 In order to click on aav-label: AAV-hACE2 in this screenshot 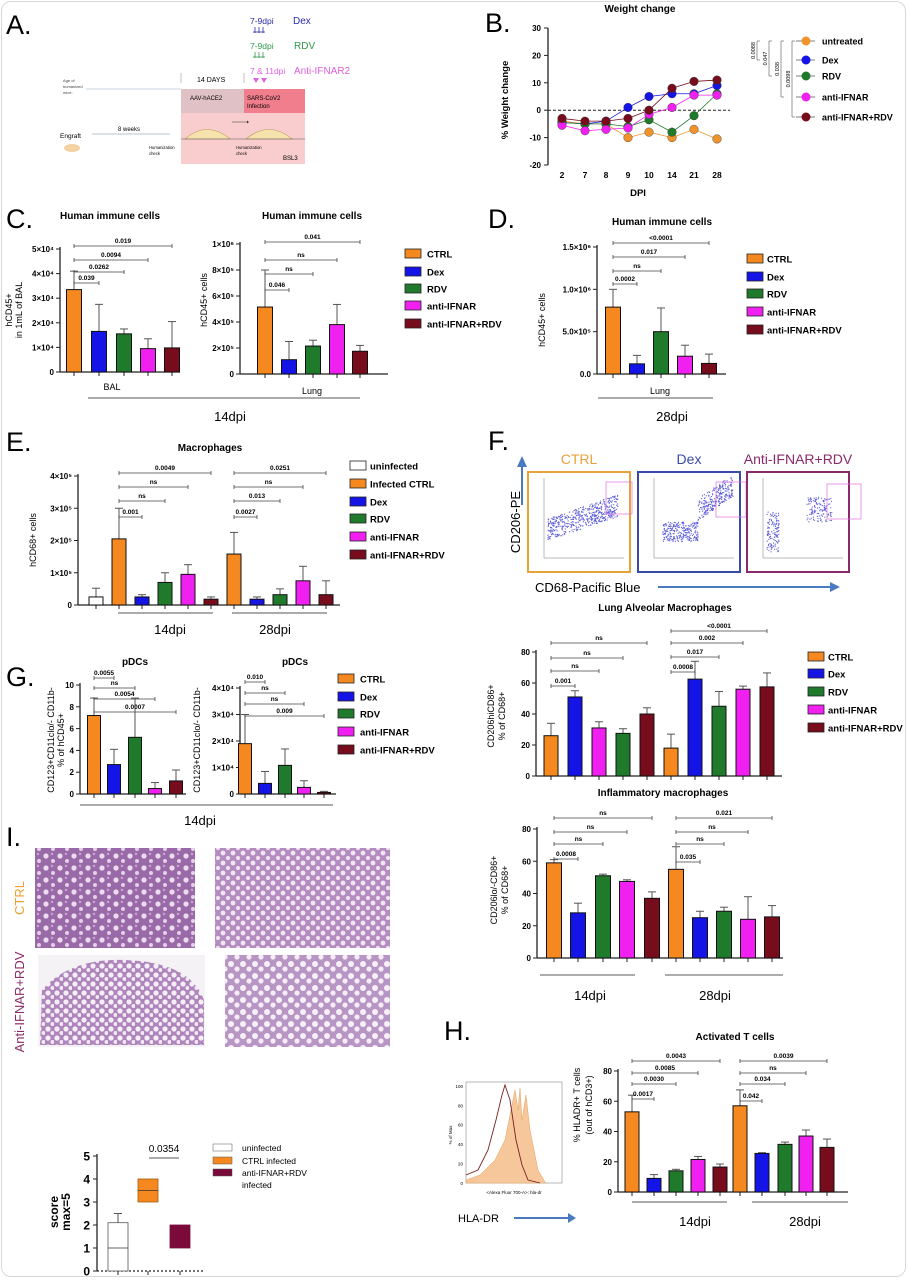, I will do `click(206, 99)`.